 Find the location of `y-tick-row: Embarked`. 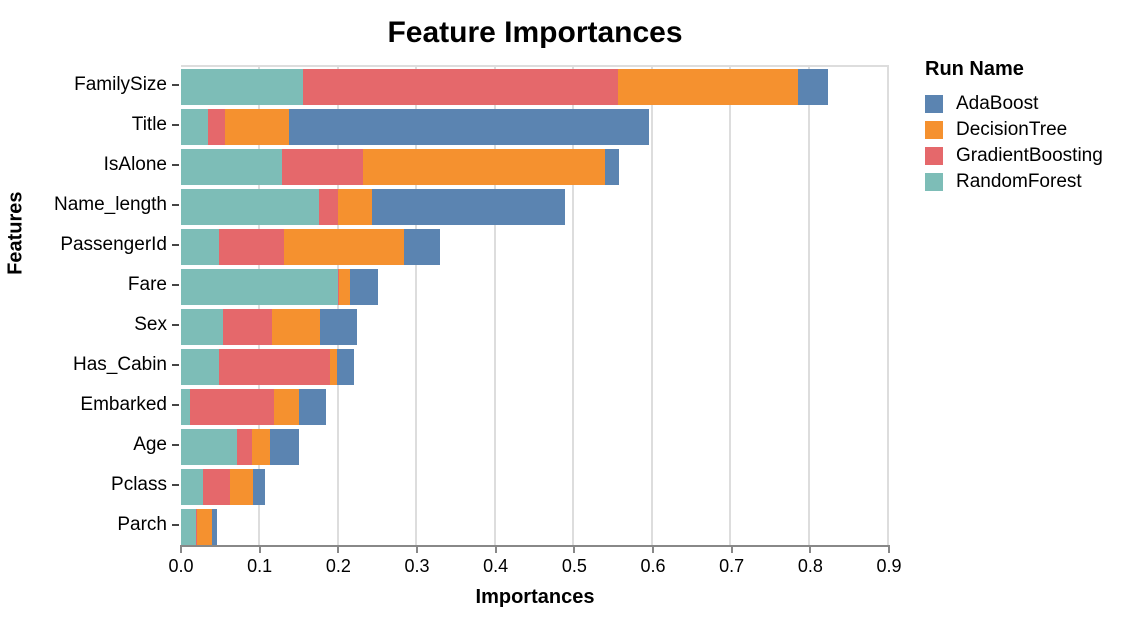

y-tick-row: Embarked is located at coordinates (90, 405).